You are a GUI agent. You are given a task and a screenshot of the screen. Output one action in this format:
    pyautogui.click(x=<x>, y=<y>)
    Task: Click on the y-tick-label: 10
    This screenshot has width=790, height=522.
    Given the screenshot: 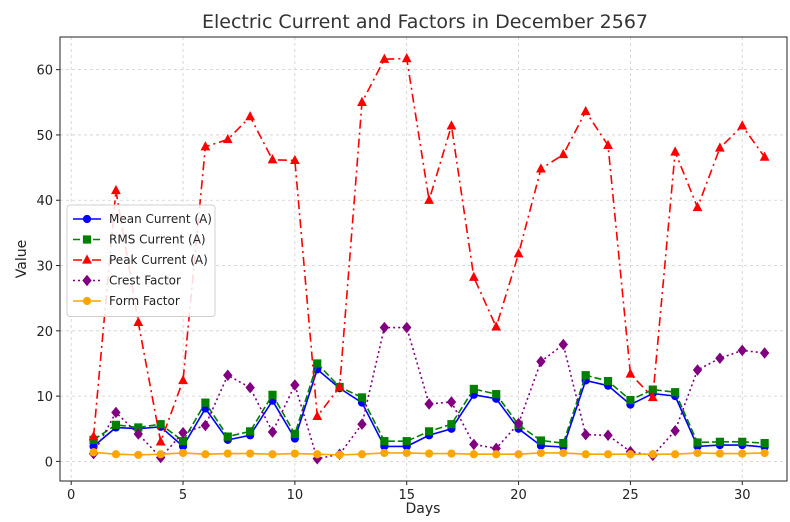 What is the action you would take?
    pyautogui.click(x=44, y=397)
    